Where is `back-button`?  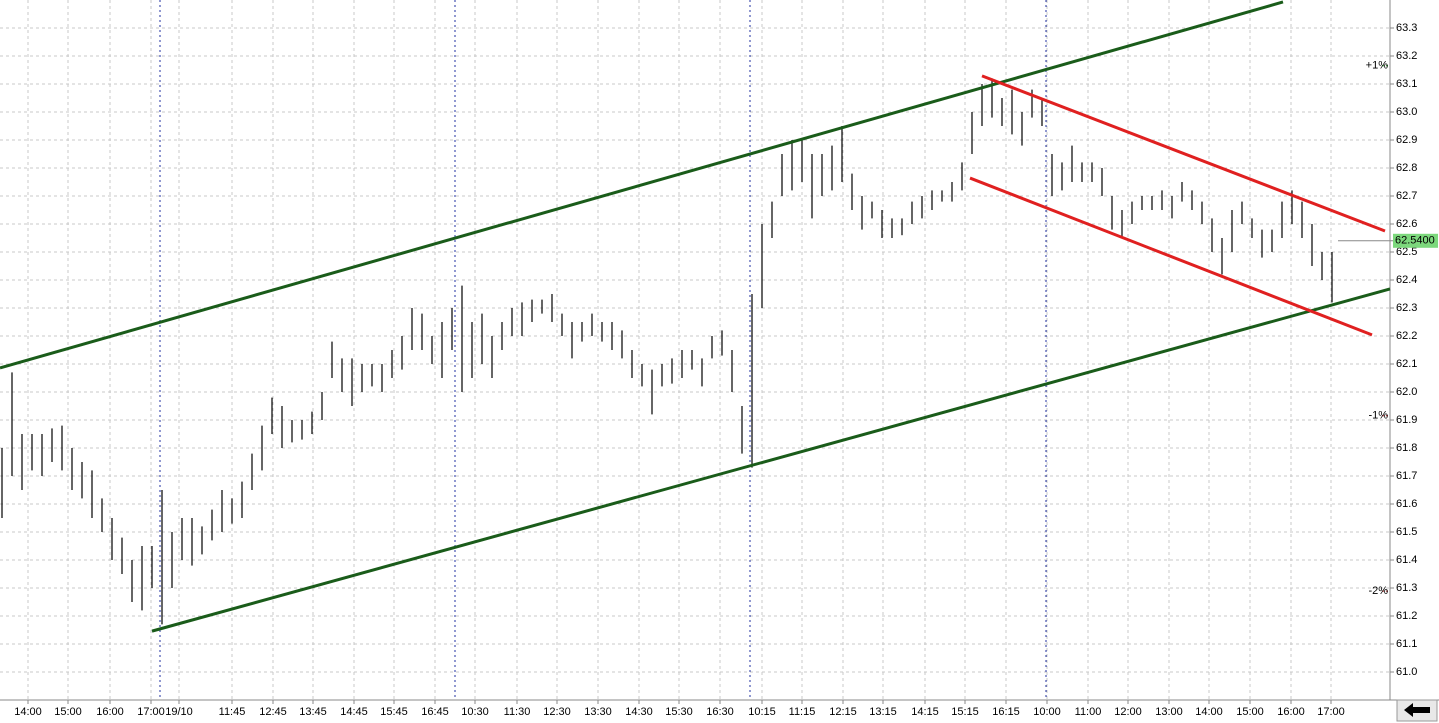
back-button is located at coordinates (1417, 710).